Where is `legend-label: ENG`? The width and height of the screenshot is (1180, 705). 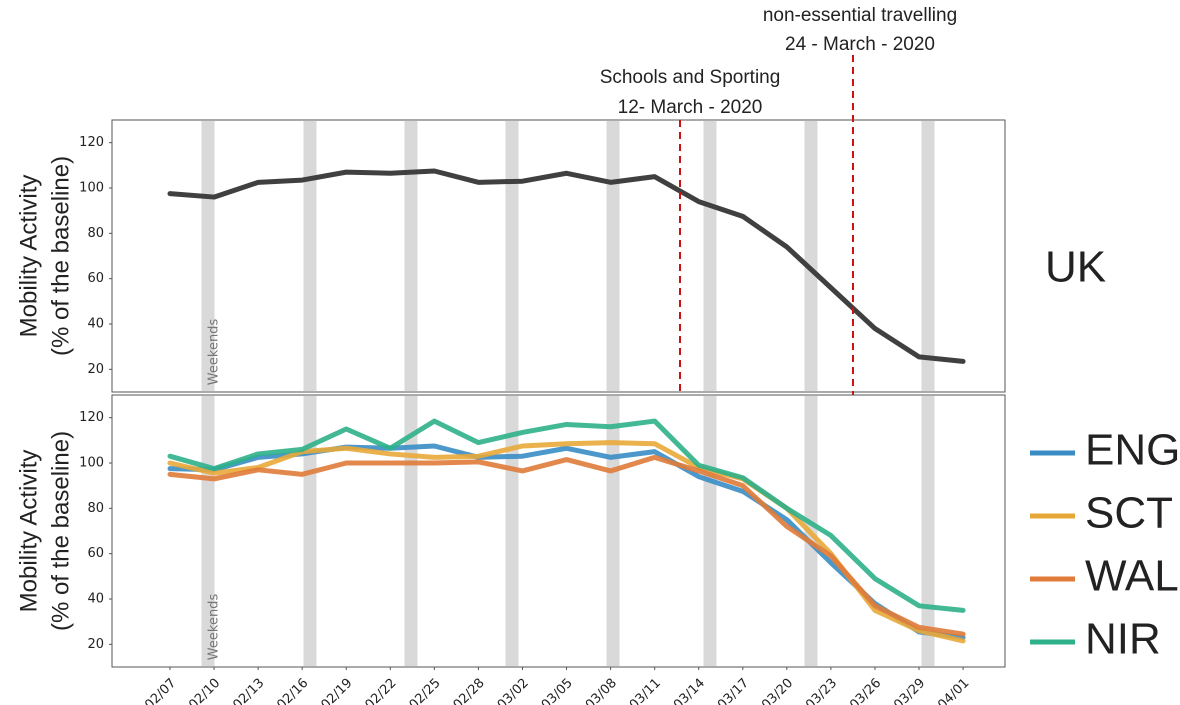 legend-label: ENG is located at coordinates (1132, 450).